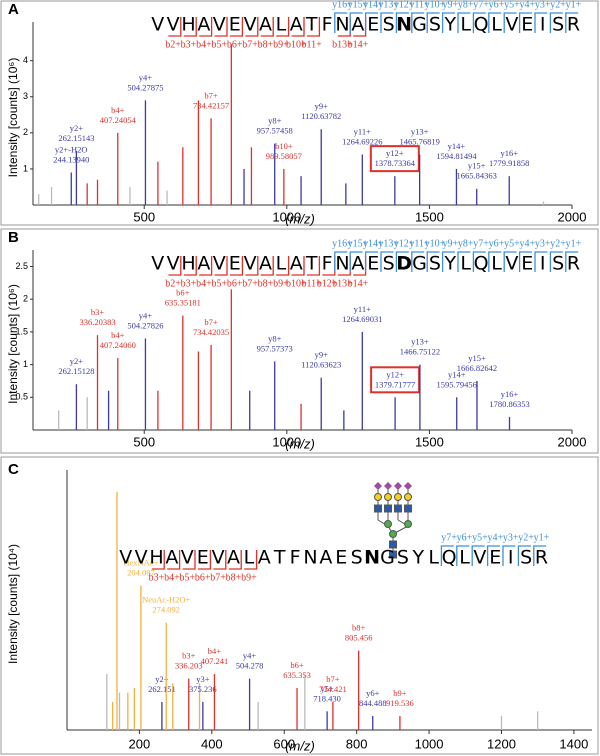  Describe the element at coordinates (173, 283) in the screenshot. I see `b-ion-label: b2+` at that location.